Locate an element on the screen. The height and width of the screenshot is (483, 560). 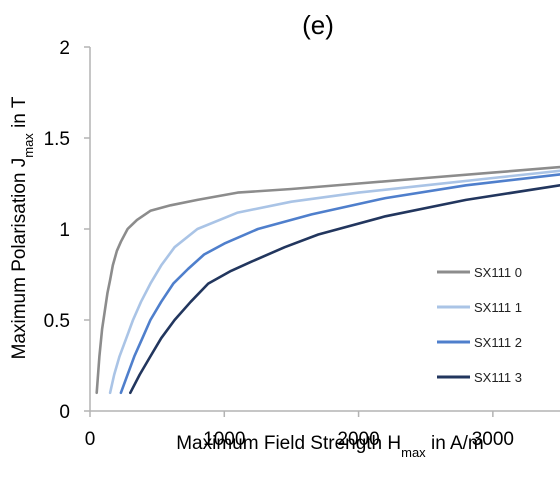
x-axis-title-main: Maximum Field Strength H is located at coordinates (288, 443).